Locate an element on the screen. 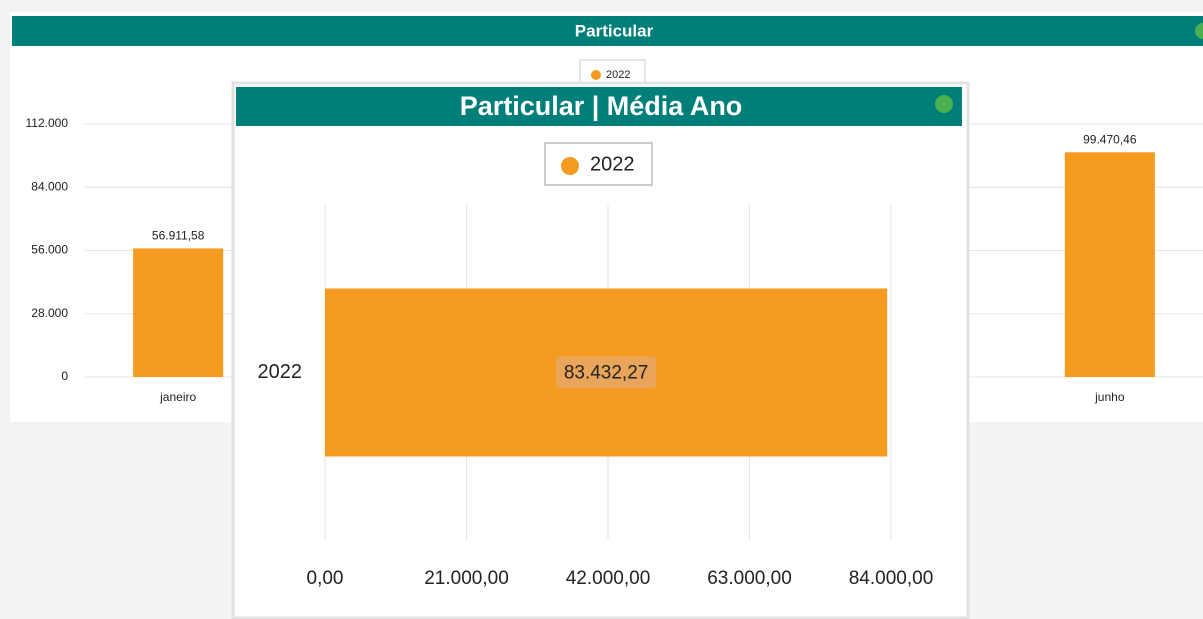 The image size is (1203, 619). data-label: 83.432,27 is located at coordinates (606, 373).